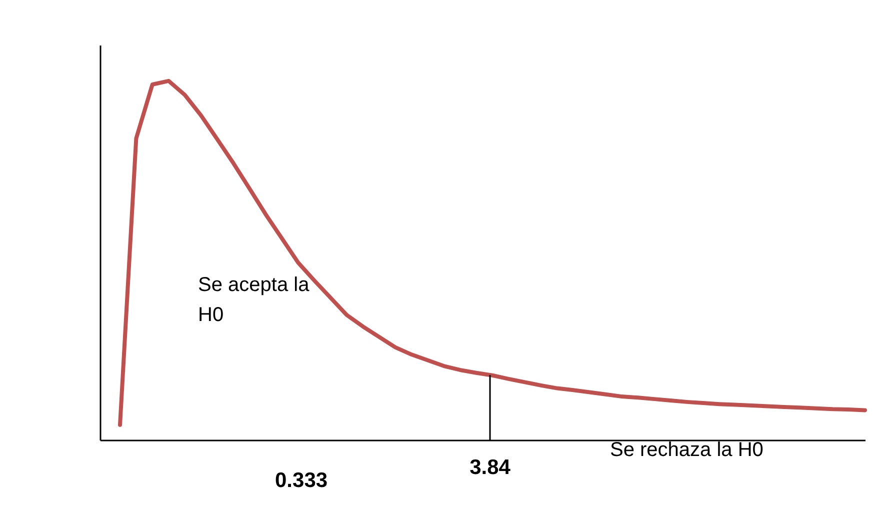 The width and height of the screenshot is (884, 511). What do you see at coordinates (301, 480) in the screenshot?
I see `text: 0.333` at bounding box center [301, 480].